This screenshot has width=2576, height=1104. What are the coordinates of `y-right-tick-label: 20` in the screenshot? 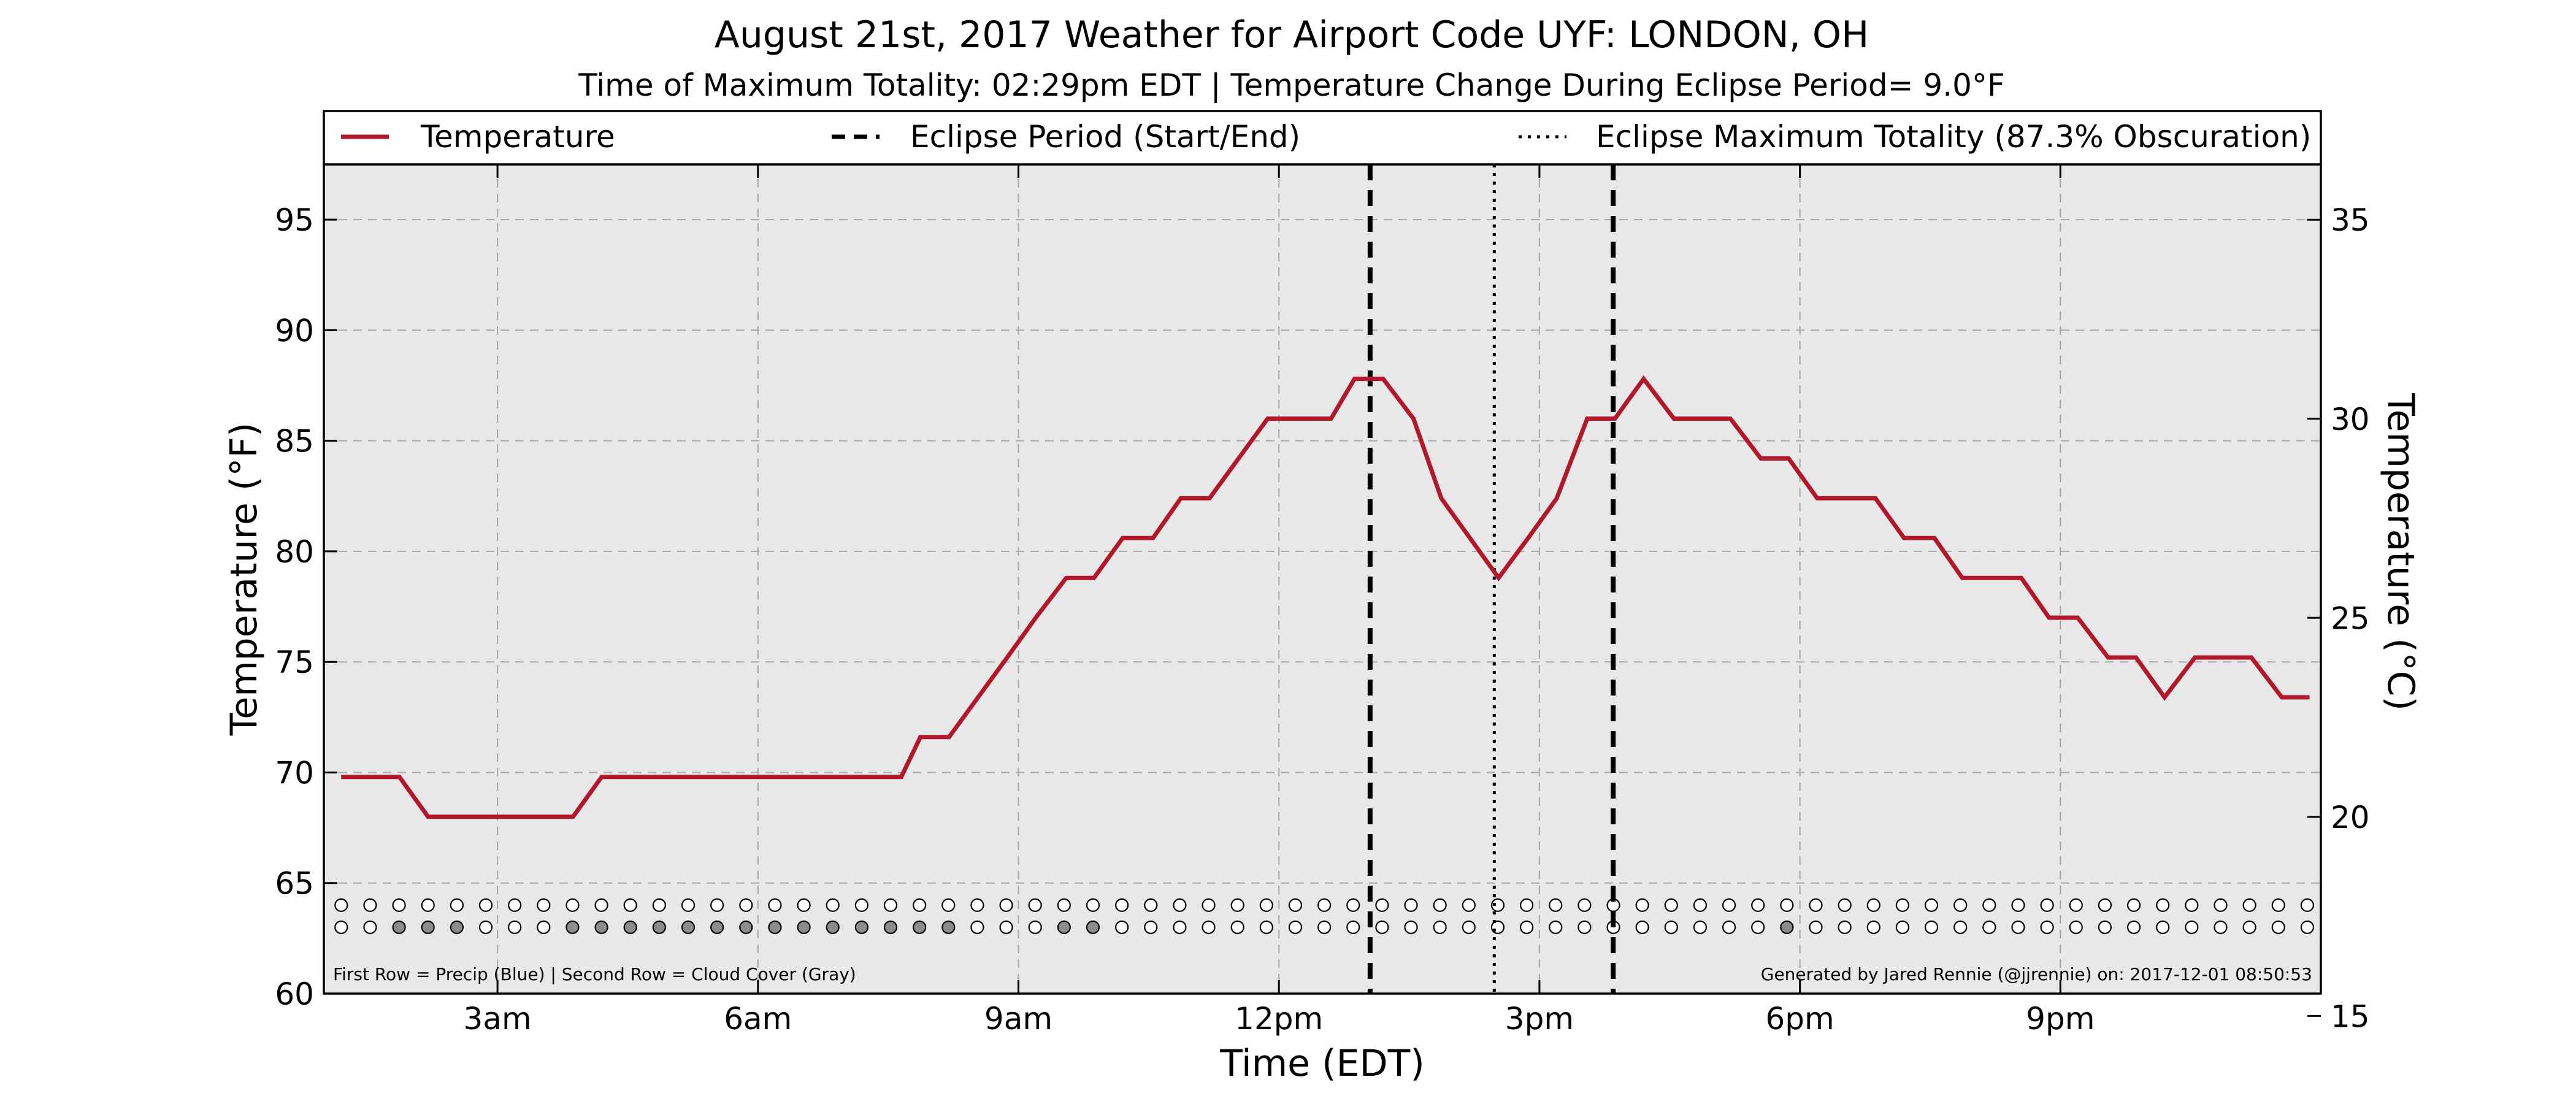 It's located at (2350, 817).